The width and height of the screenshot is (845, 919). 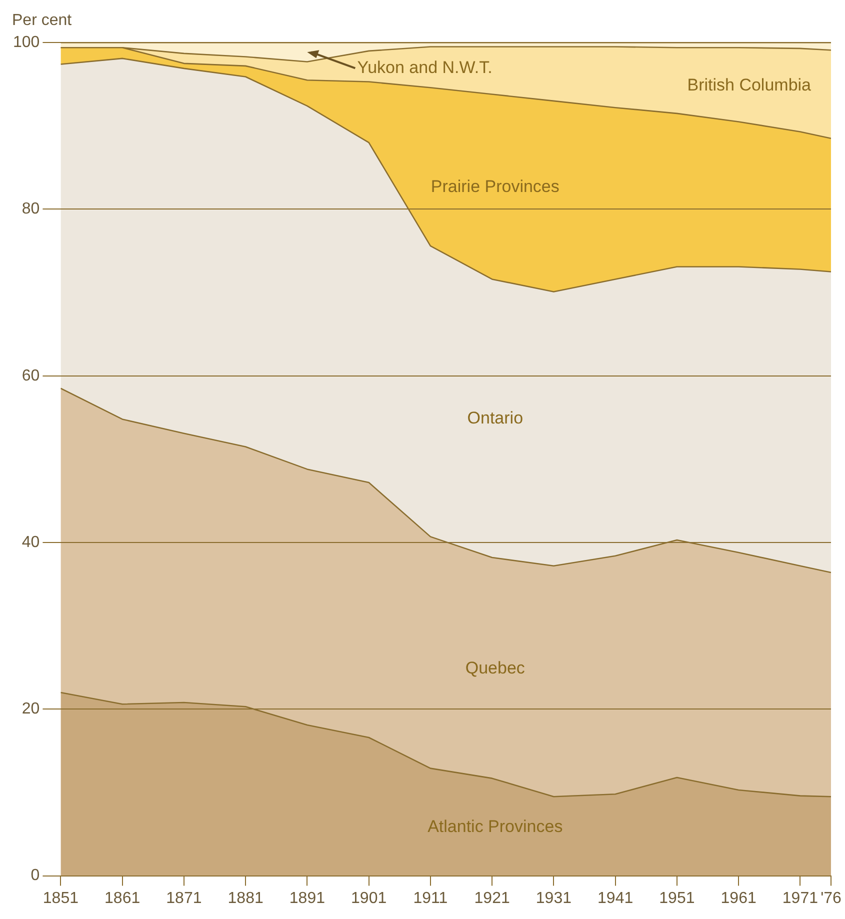 What do you see at coordinates (495, 826) in the screenshot?
I see `series-label: Atlantic Provinces` at bounding box center [495, 826].